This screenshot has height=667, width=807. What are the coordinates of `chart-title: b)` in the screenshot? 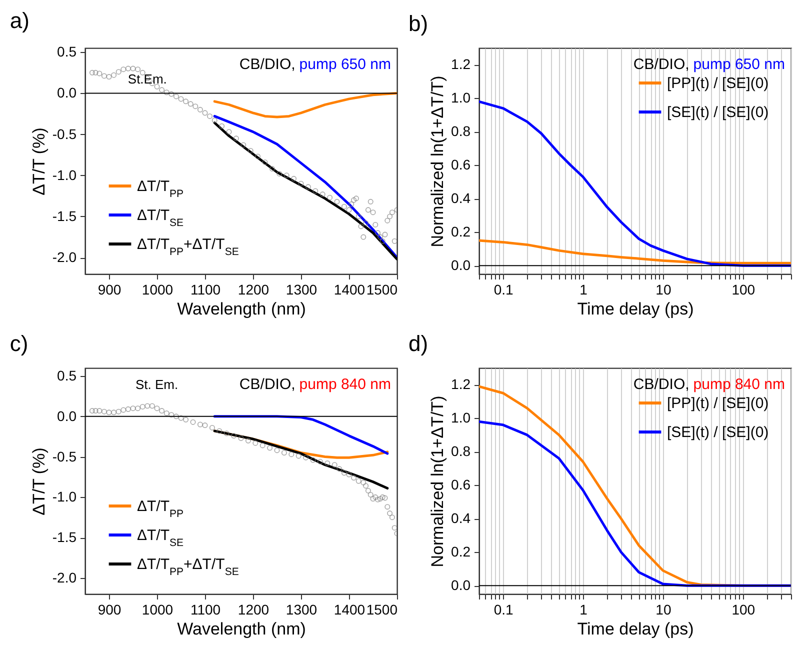 It's located at (418, 23).